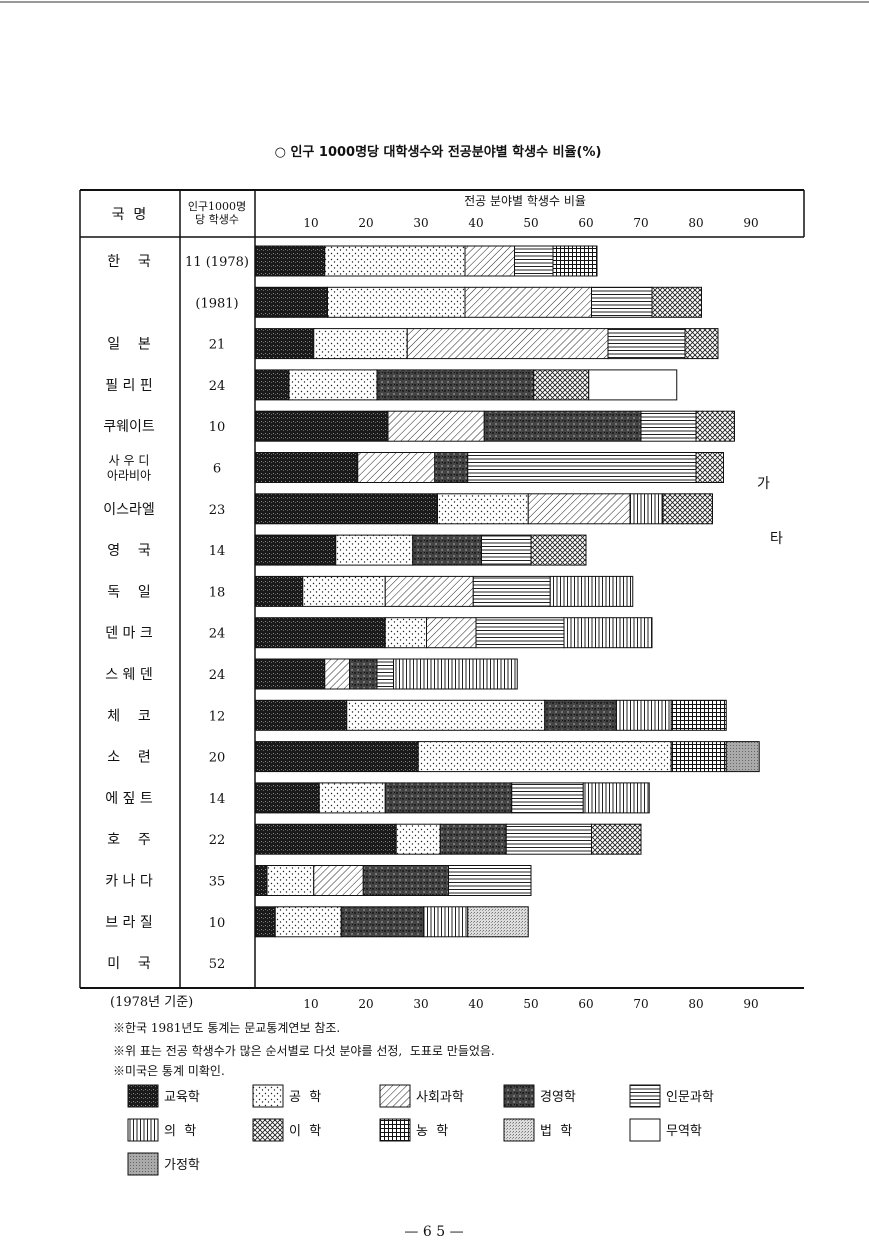 The width and height of the screenshot is (869, 1258). I want to click on legend-label: 농 학, so click(432, 1131).